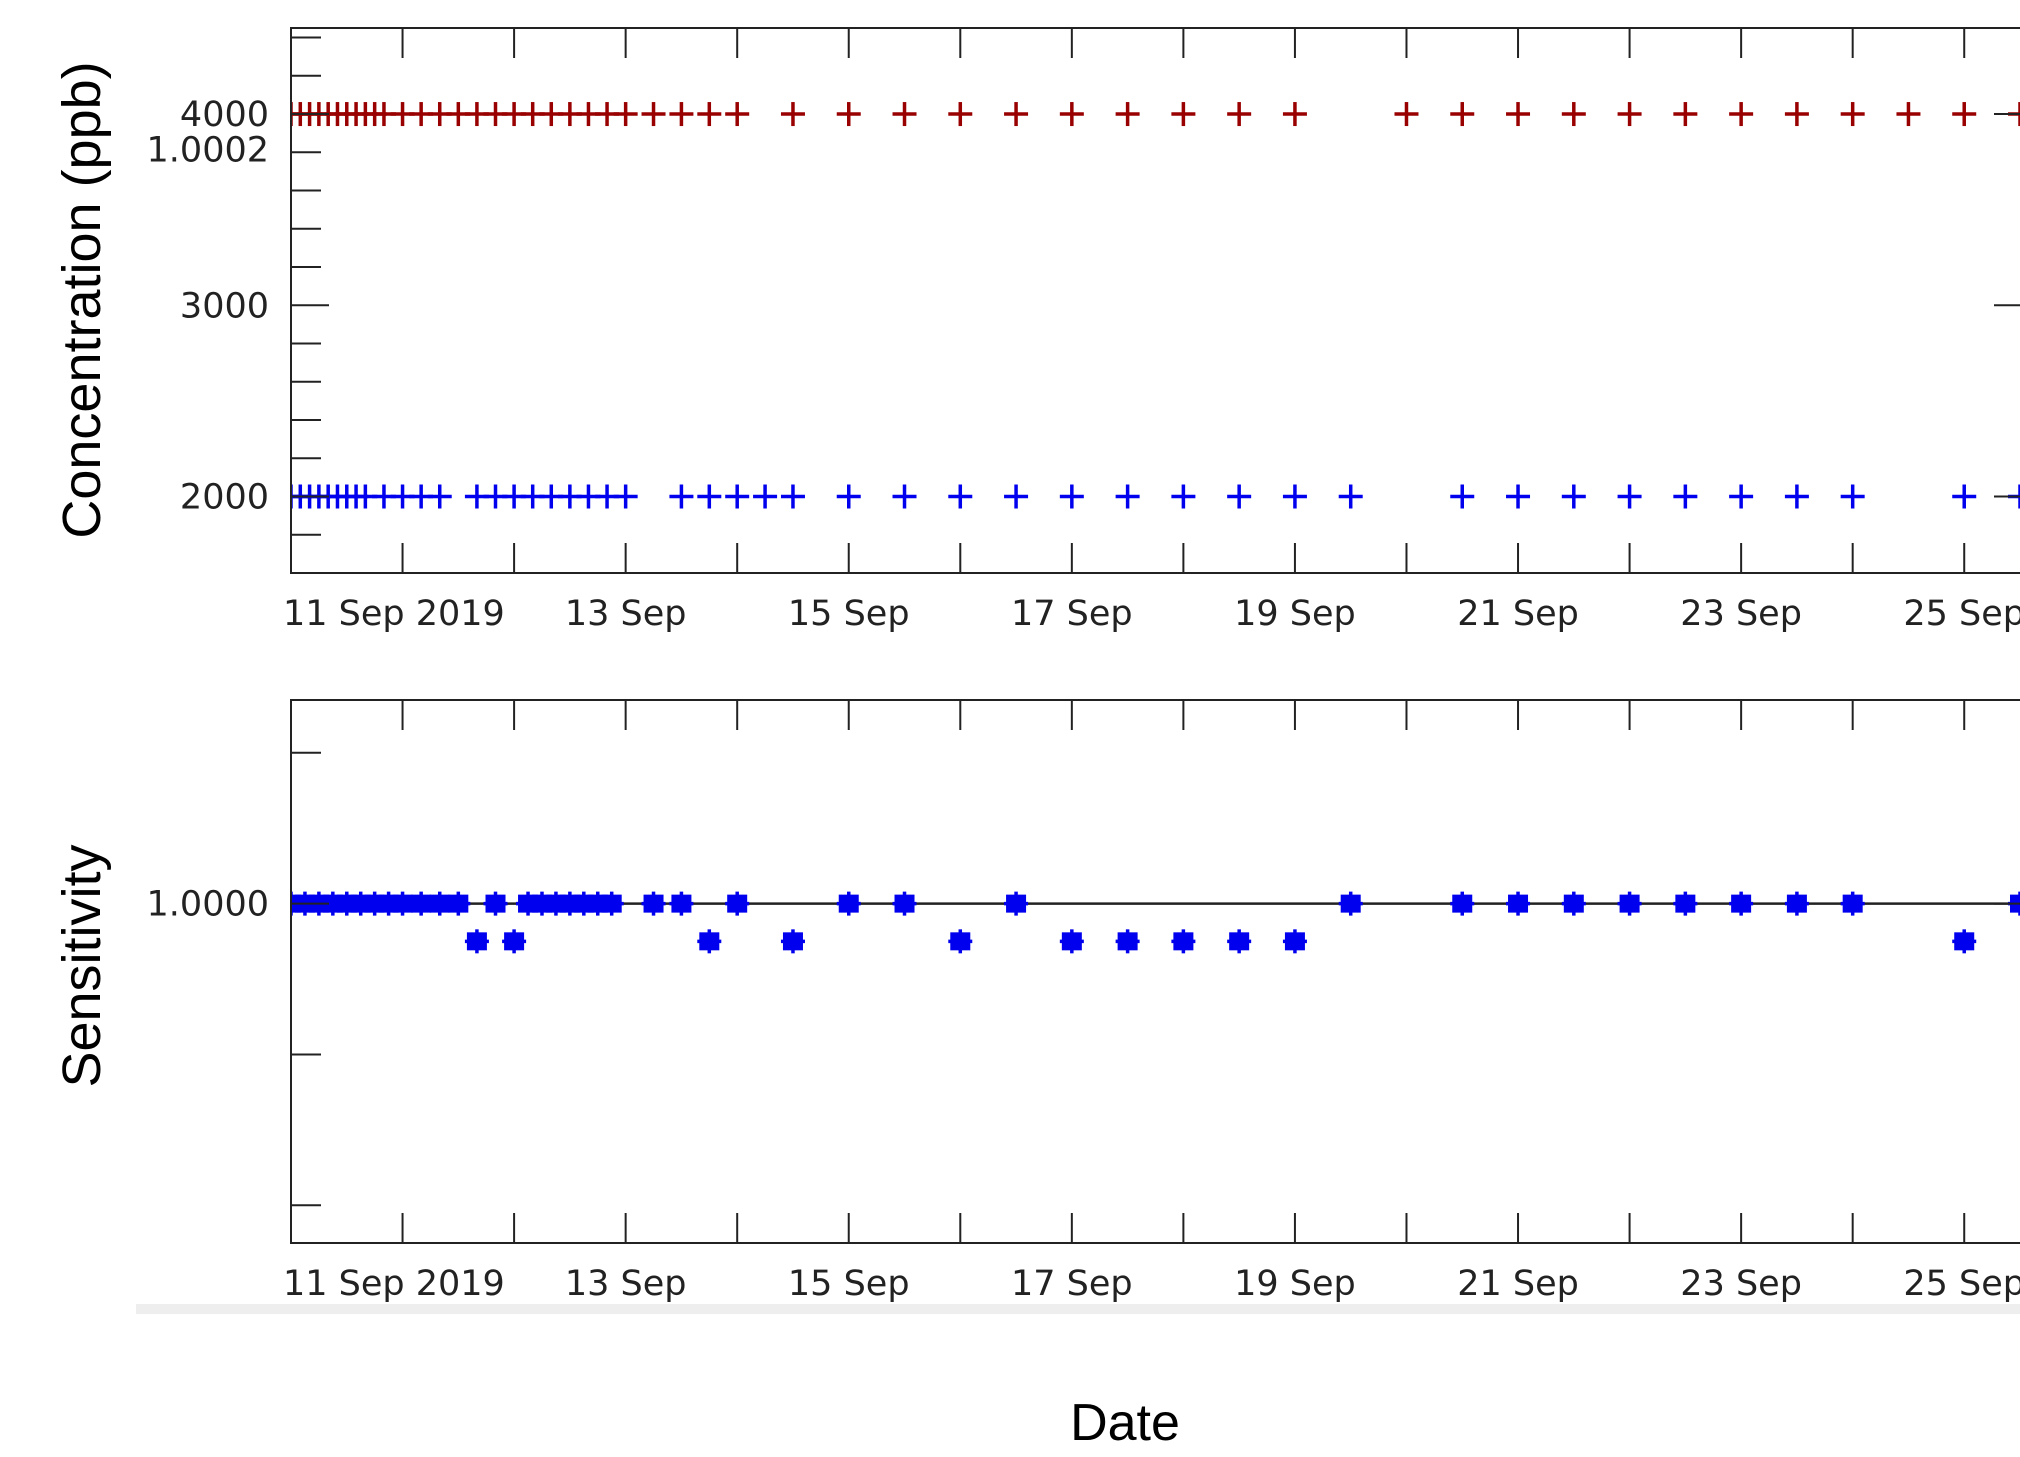 This screenshot has height=1457, width=2020. Describe the element at coordinates (1125, 1423) in the screenshot. I see `shared-x-axis-title: Date` at that location.